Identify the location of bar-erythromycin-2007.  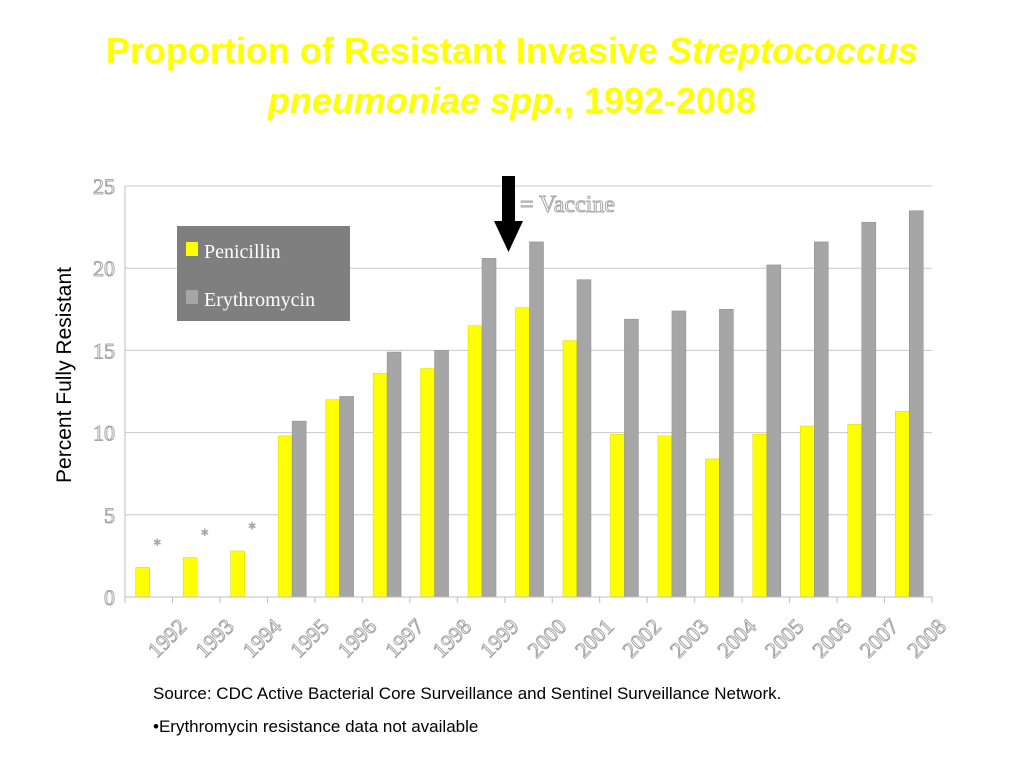
(869, 409).